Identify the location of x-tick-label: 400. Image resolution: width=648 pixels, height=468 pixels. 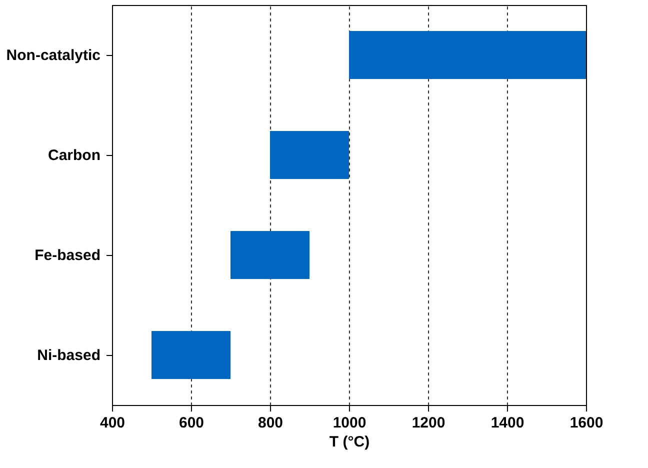
(113, 423).